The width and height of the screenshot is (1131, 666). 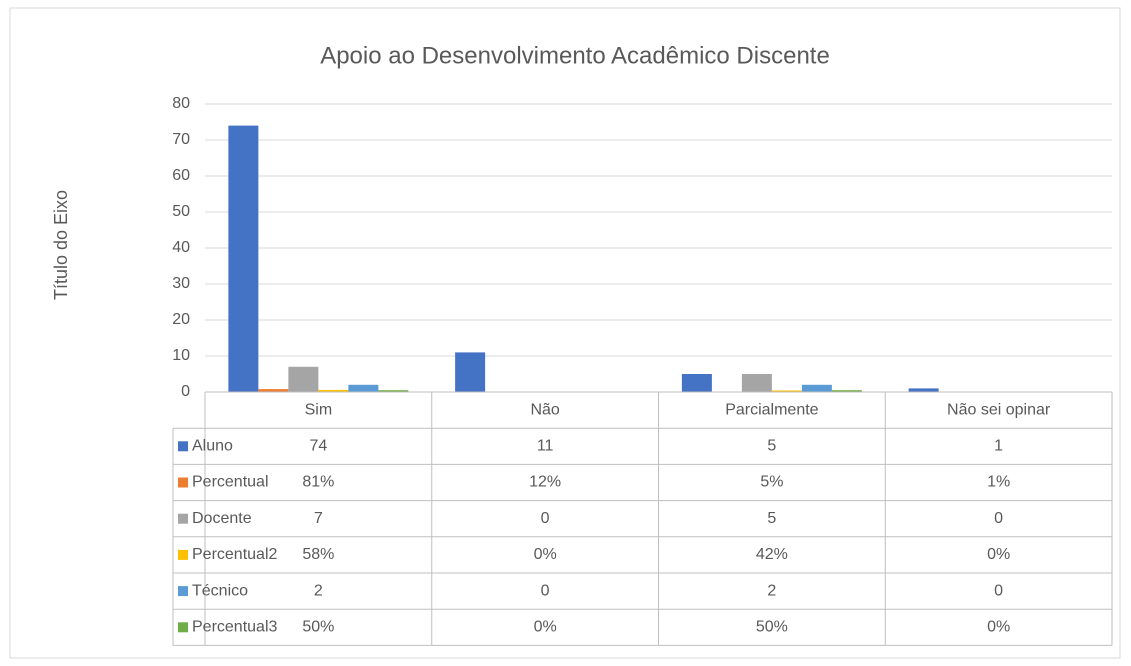 What do you see at coordinates (318, 446) in the screenshot?
I see `table-cell: 74` at bounding box center [318, 446].